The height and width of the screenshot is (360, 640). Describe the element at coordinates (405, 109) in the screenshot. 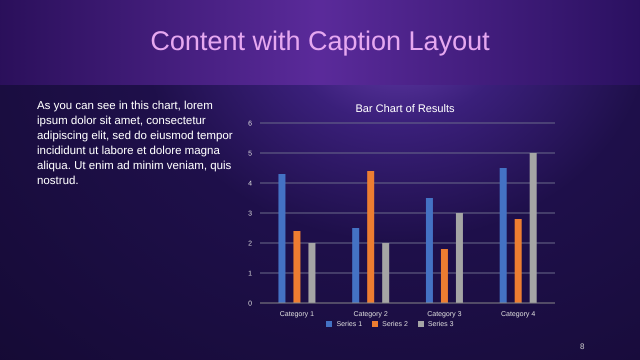

I see `chart-title: Bar Chart of Results` at that location.